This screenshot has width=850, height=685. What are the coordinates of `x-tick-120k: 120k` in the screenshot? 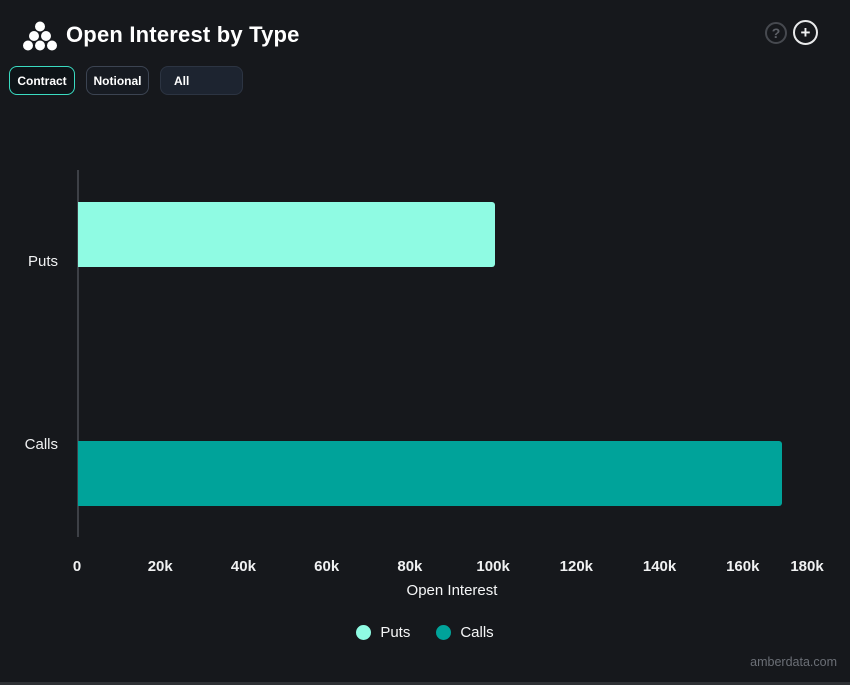 It's located at (576, 566).